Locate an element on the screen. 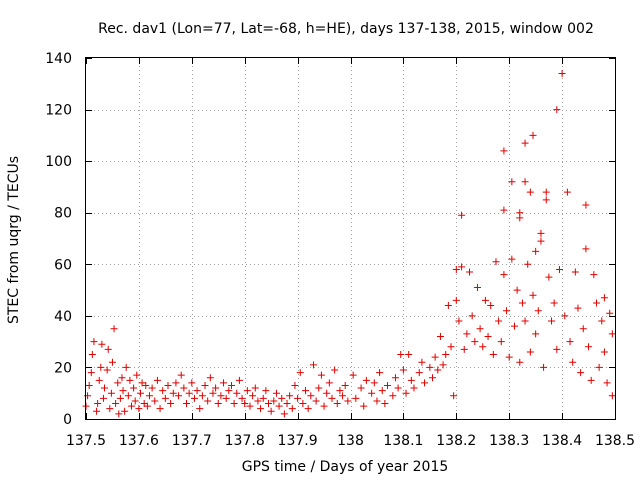 The height and width of the screenshot is (480, 640). y-tick-label: 60 is located at coordinates (63, 265).